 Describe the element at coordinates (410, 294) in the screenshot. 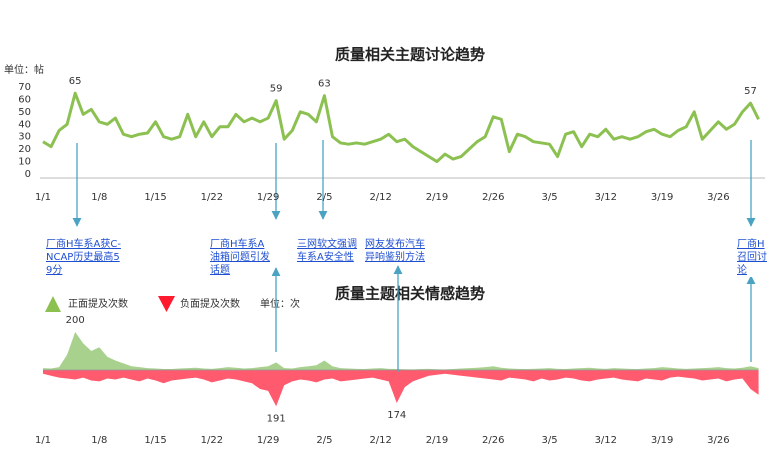

I see `chart-title: 质量主题相关情感趋势` at that location.